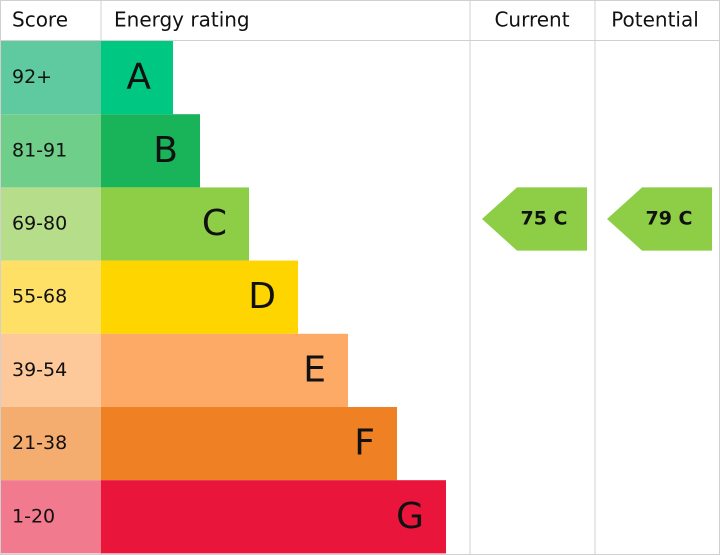 This screenshot has width=720, height=555. What do you see at coordinates (655, 20) in the screenshot?
I see `header-potential: Potential` at bounding box center [655, 20].